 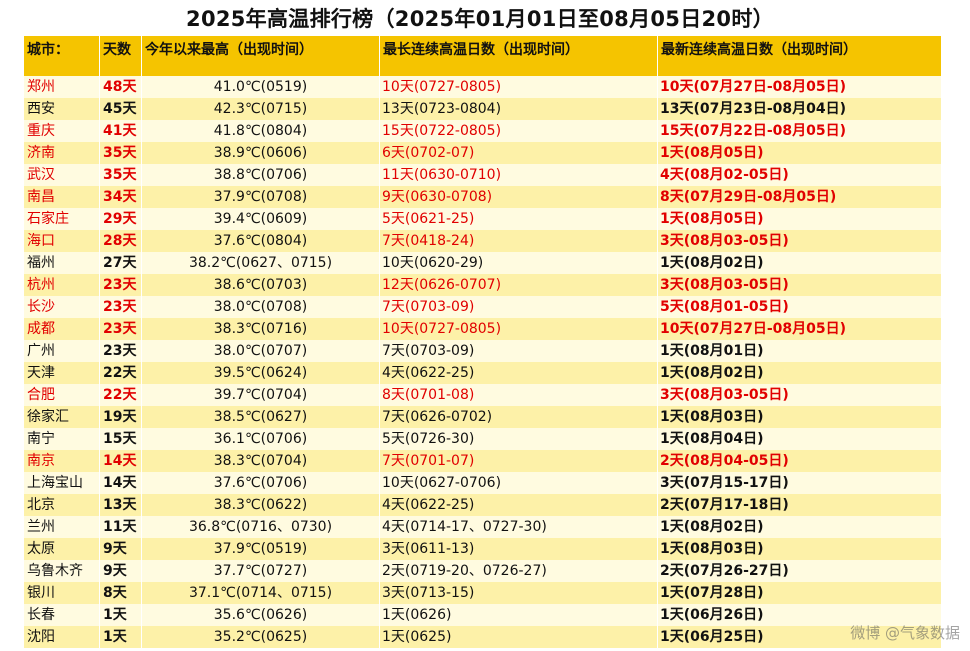 What do you see at coordinates (482, 417) in the screenshot?
I see `table-row: 徐家汇 19天 38.5℃(0627) 7天(0626-0702) 1天(08月03日)` at bounding box center [482, 417].